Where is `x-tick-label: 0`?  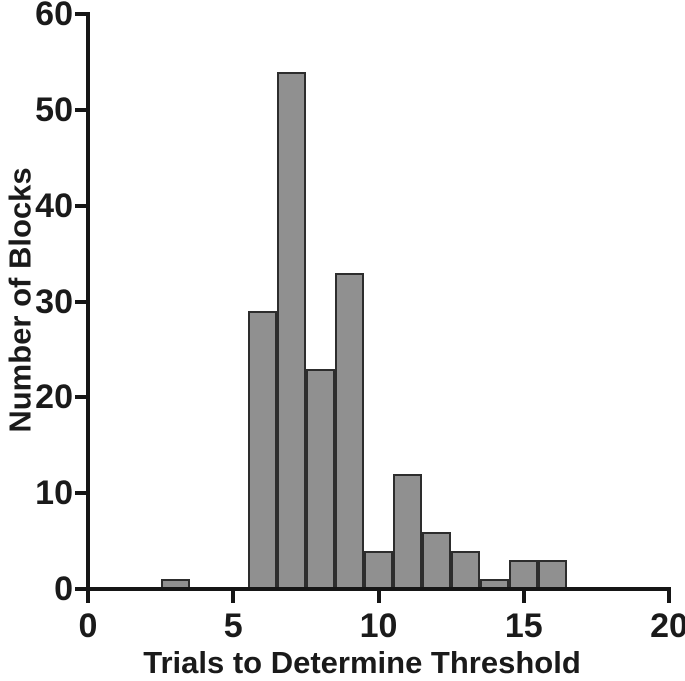
x-tick-label: 0 is located at coordinates (88, 626).